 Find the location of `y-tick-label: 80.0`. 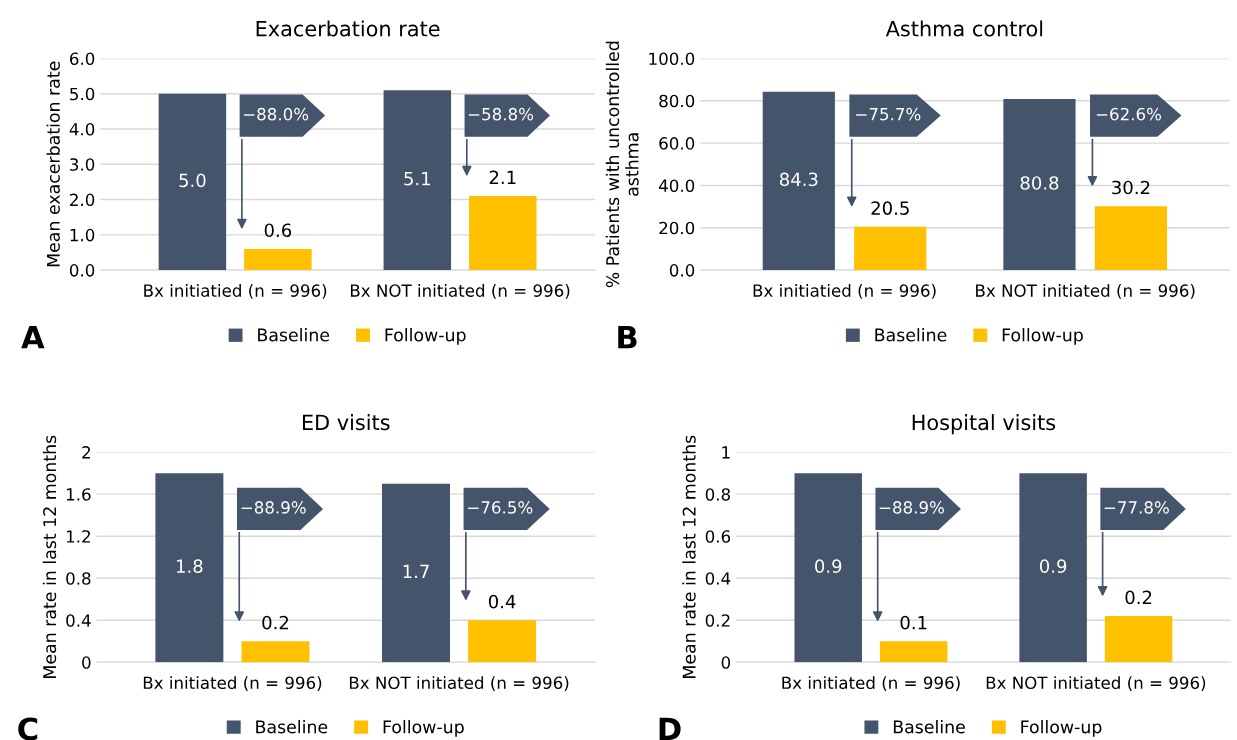

y-tick-label: 80.0 is located at coordinates (677, 101).